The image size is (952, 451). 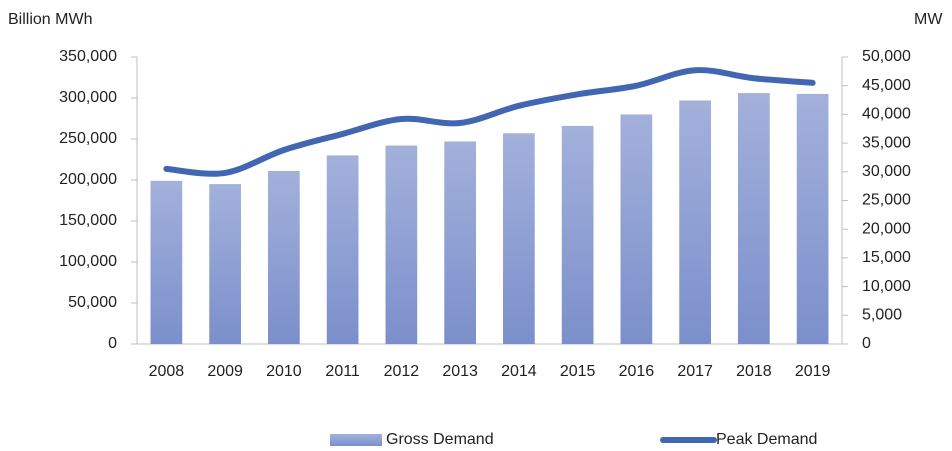 I want to click on x-tick-label: 2012, so click(x=402, y=371).